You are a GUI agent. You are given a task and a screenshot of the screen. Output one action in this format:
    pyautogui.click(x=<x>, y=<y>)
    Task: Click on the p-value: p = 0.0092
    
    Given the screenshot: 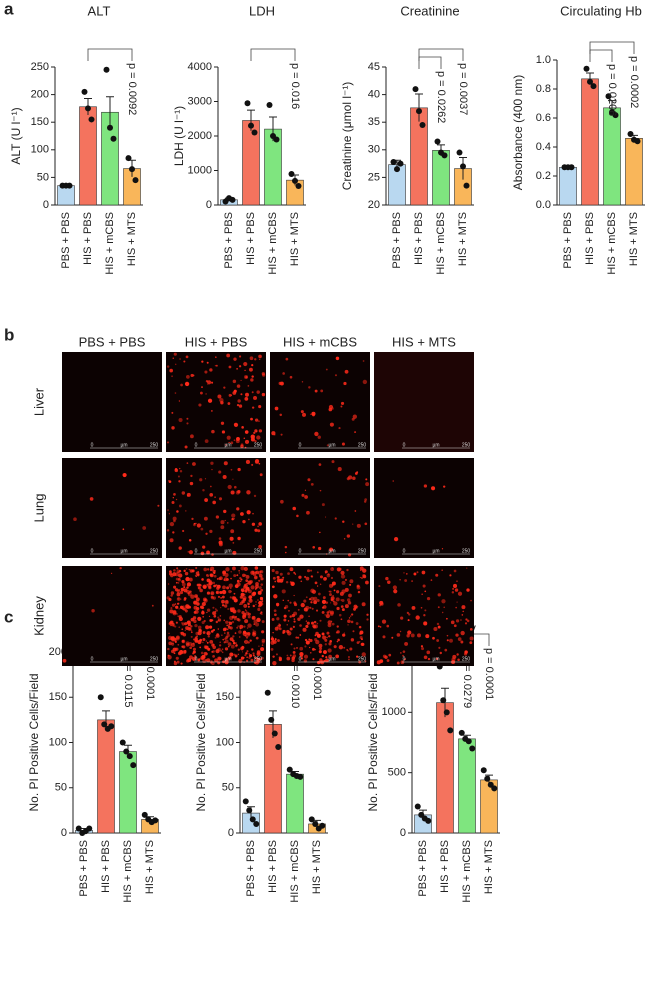 What is the action you would take?
    pyautogui.click(x=132, y=89)
    